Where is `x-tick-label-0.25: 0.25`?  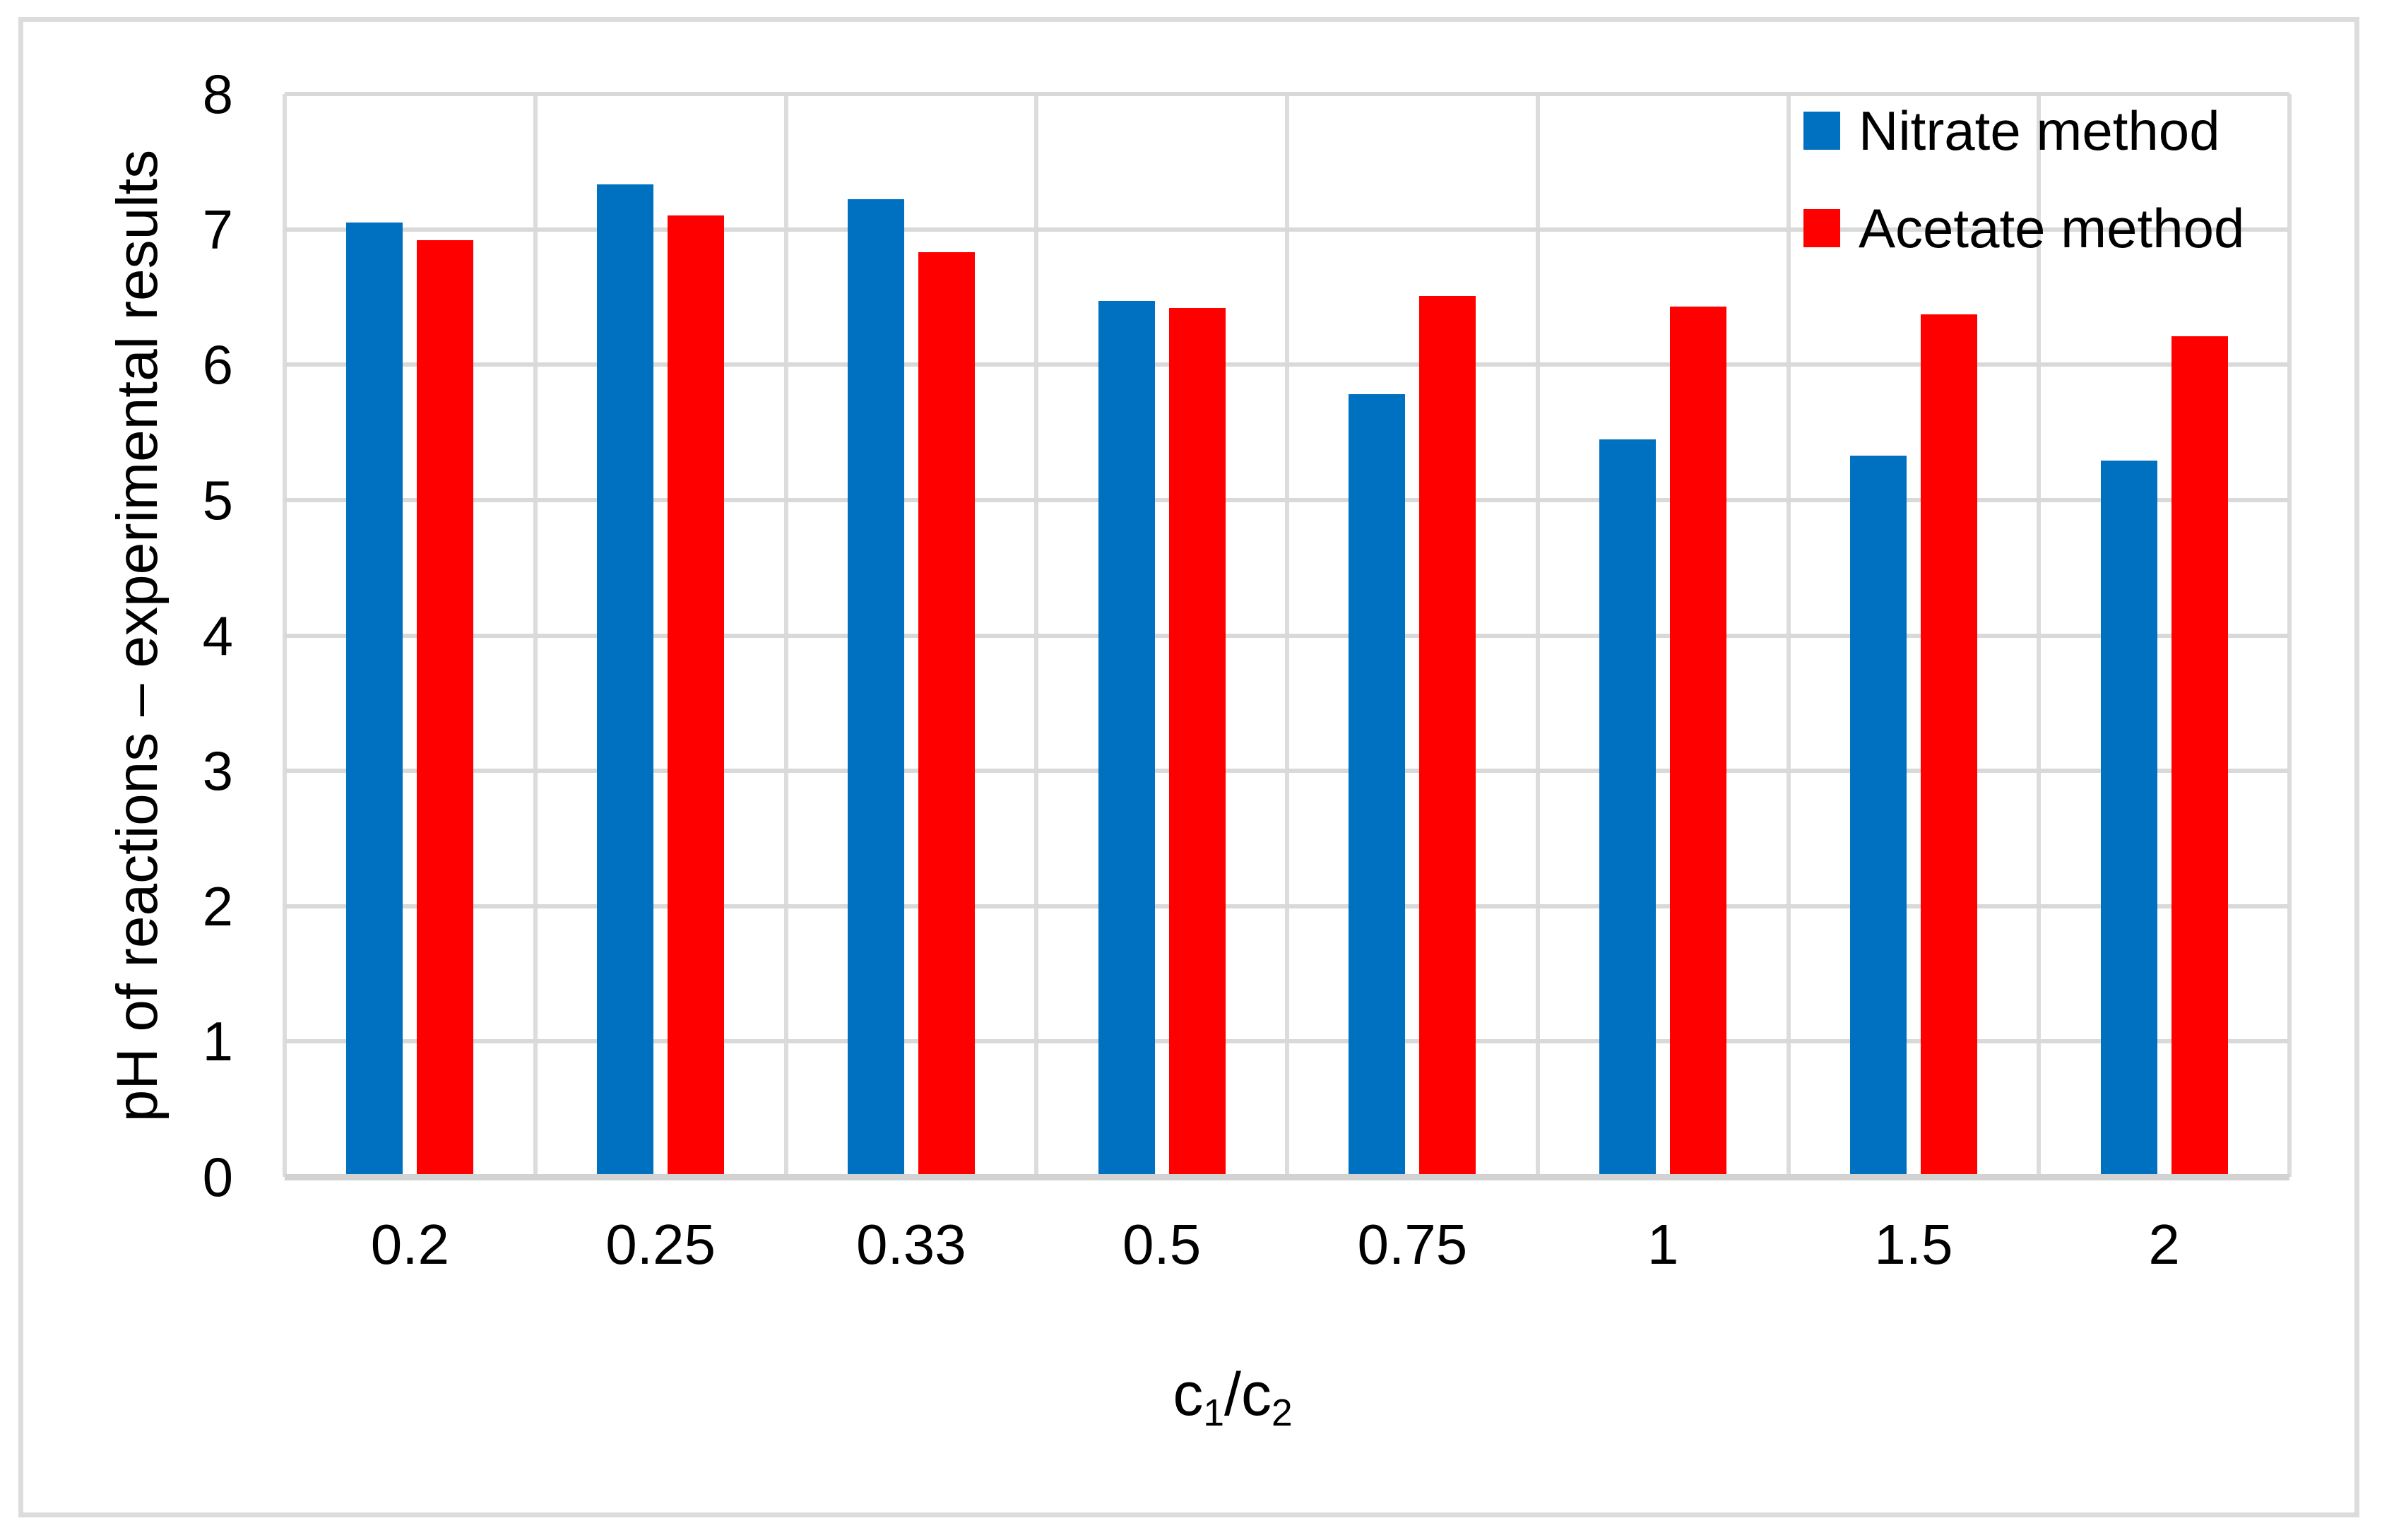
x-tick-label-0.25: 0.25 is located at coordinates (660, 1244).